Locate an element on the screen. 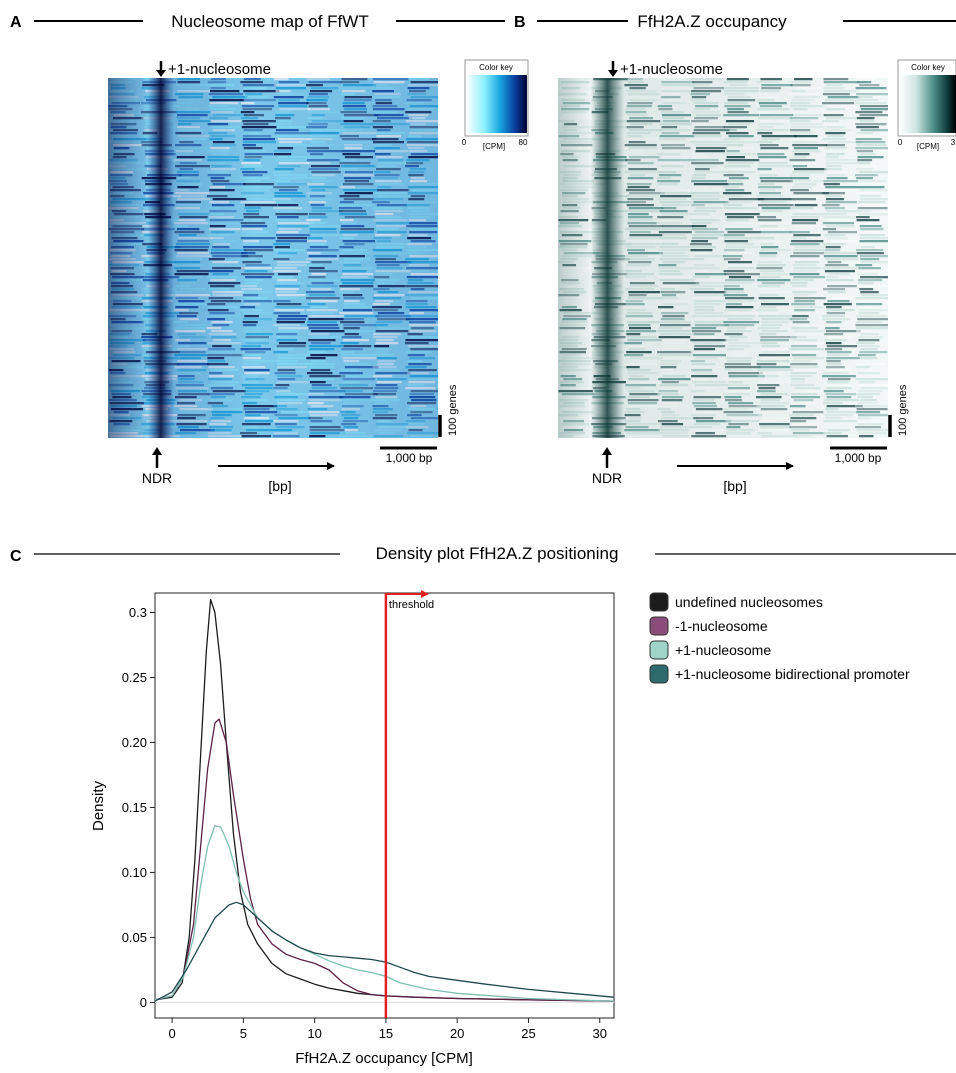 The height and width of the screenshot is (1073, 956). x-tick-label: 25 is located at coordinates (528, 1033).